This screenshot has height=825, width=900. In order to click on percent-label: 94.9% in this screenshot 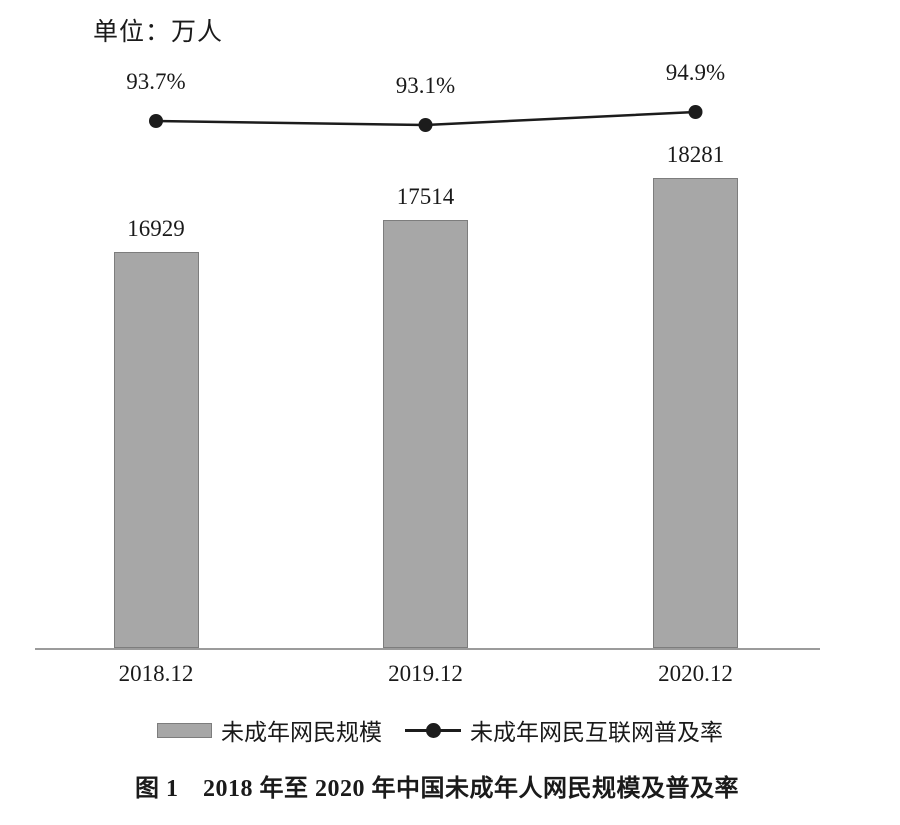, I will do `click(695, 72)`.